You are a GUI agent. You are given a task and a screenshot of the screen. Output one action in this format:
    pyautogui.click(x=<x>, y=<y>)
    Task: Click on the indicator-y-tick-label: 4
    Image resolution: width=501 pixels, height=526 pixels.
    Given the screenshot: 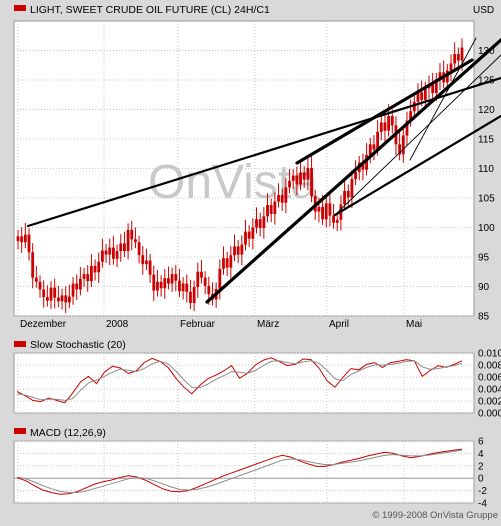 What is the action you would take?
    pyautogui.click(x=481, y=454)
    